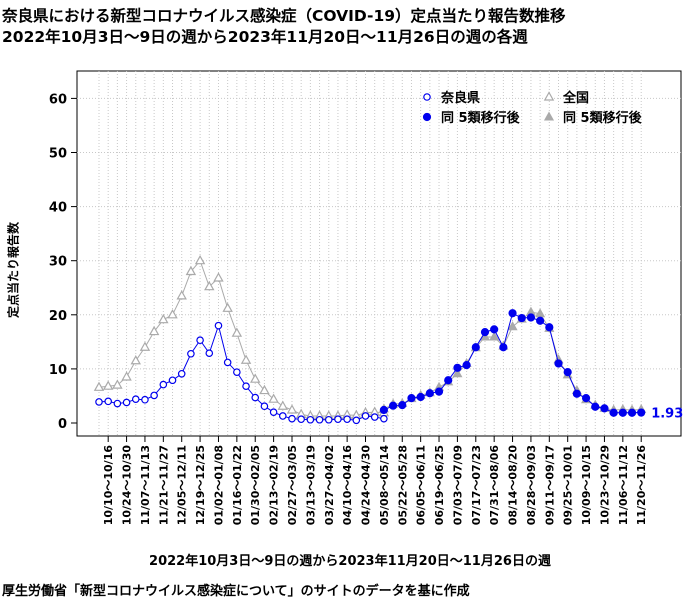 The image size is (700, 600). Describe the element at coordinates (568, 485) in the screenshot. I see `x-tick-label: 09/25～10/01` at that location.